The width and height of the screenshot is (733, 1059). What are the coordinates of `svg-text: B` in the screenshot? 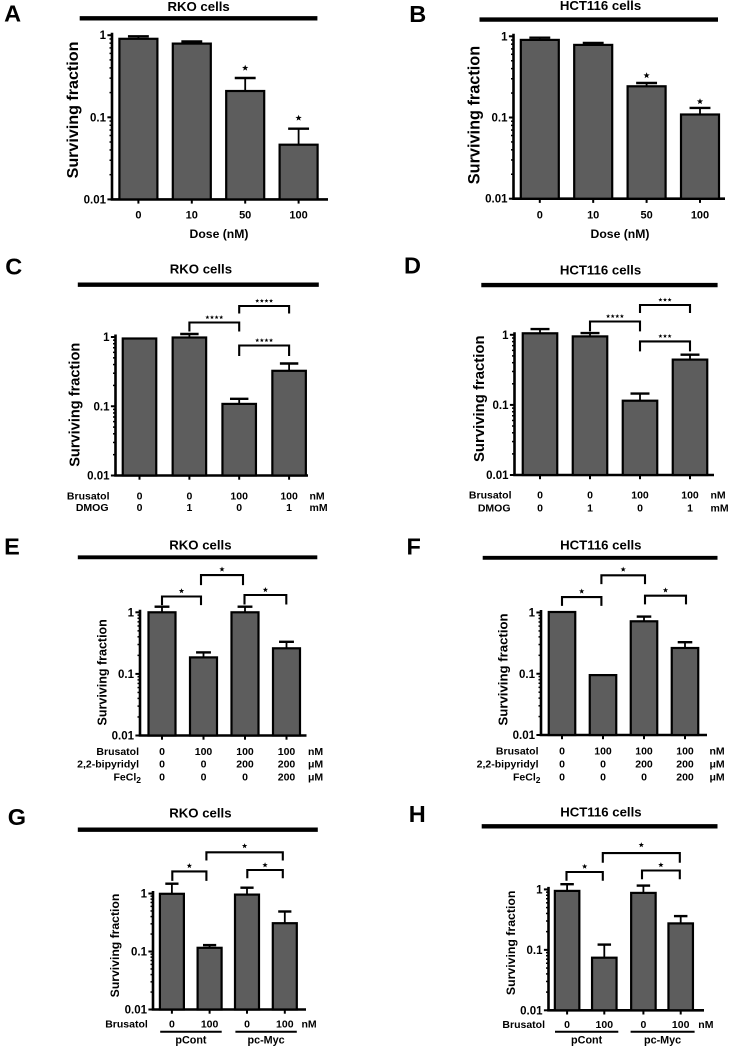 It's located at (417, 14).